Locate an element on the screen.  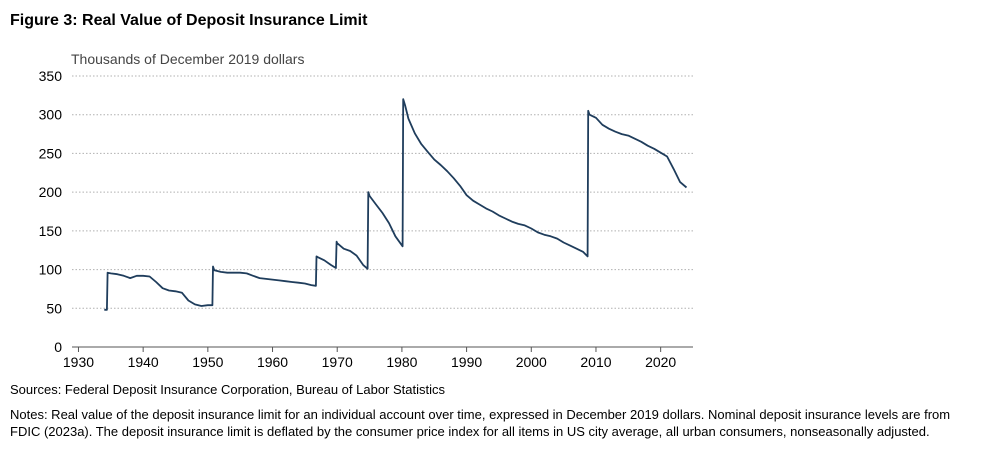
axes is located at coordinates (382, 349).